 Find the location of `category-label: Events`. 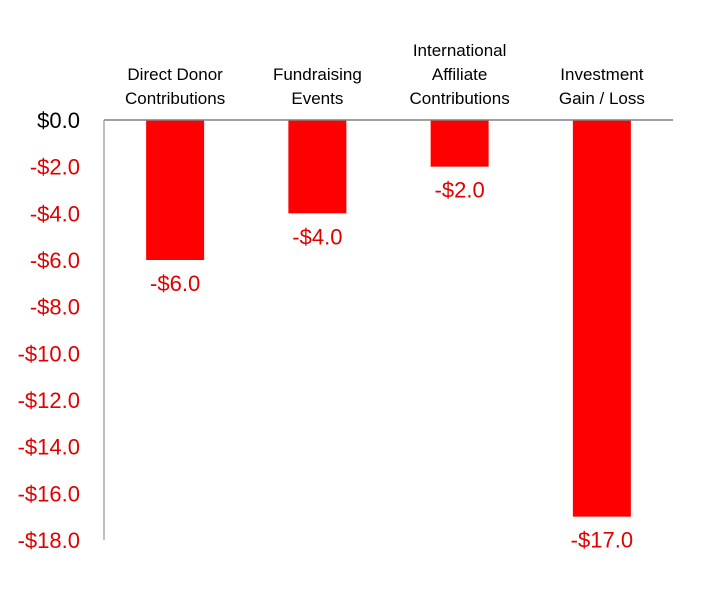

category-label: Events is located at coordinates (317, 98).